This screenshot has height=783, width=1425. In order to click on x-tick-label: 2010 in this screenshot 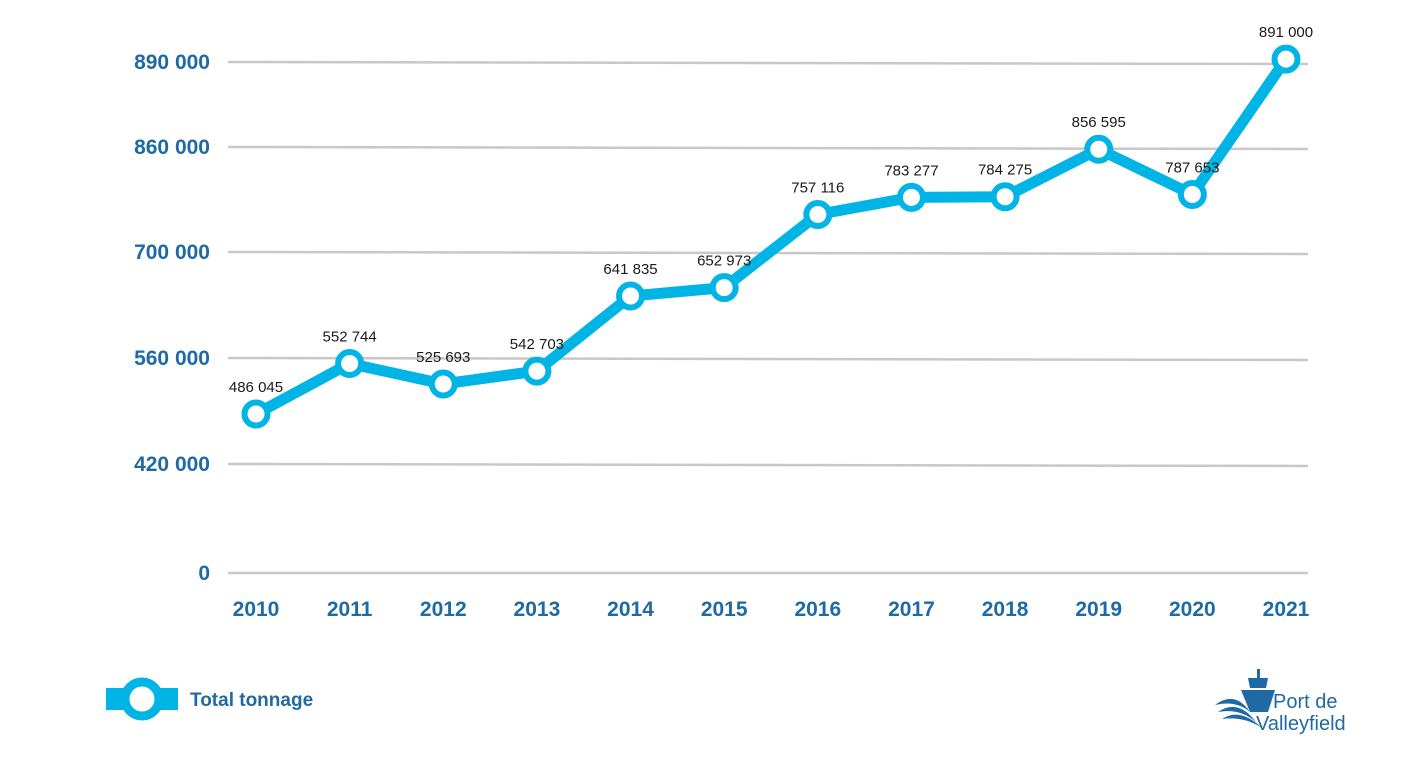, I will do `click(256, 609)`.